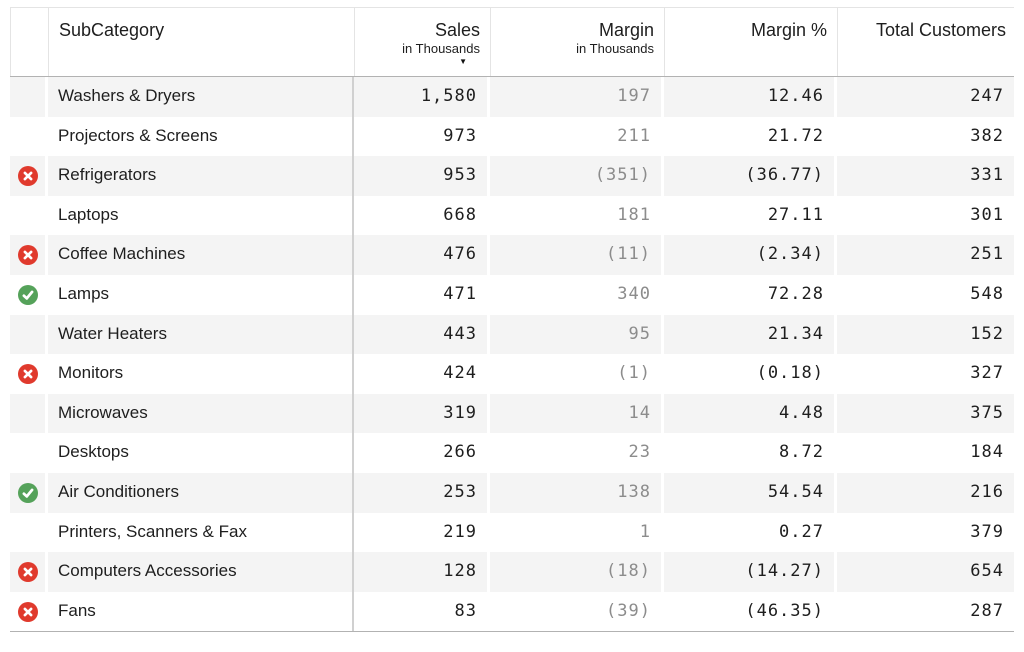 This screenshot has height=652, width=1024. What do you see at coordinates (463, 61) in the screenshot?
I see `sort-desc-icon: ▼` at bounding box center [463, 61].